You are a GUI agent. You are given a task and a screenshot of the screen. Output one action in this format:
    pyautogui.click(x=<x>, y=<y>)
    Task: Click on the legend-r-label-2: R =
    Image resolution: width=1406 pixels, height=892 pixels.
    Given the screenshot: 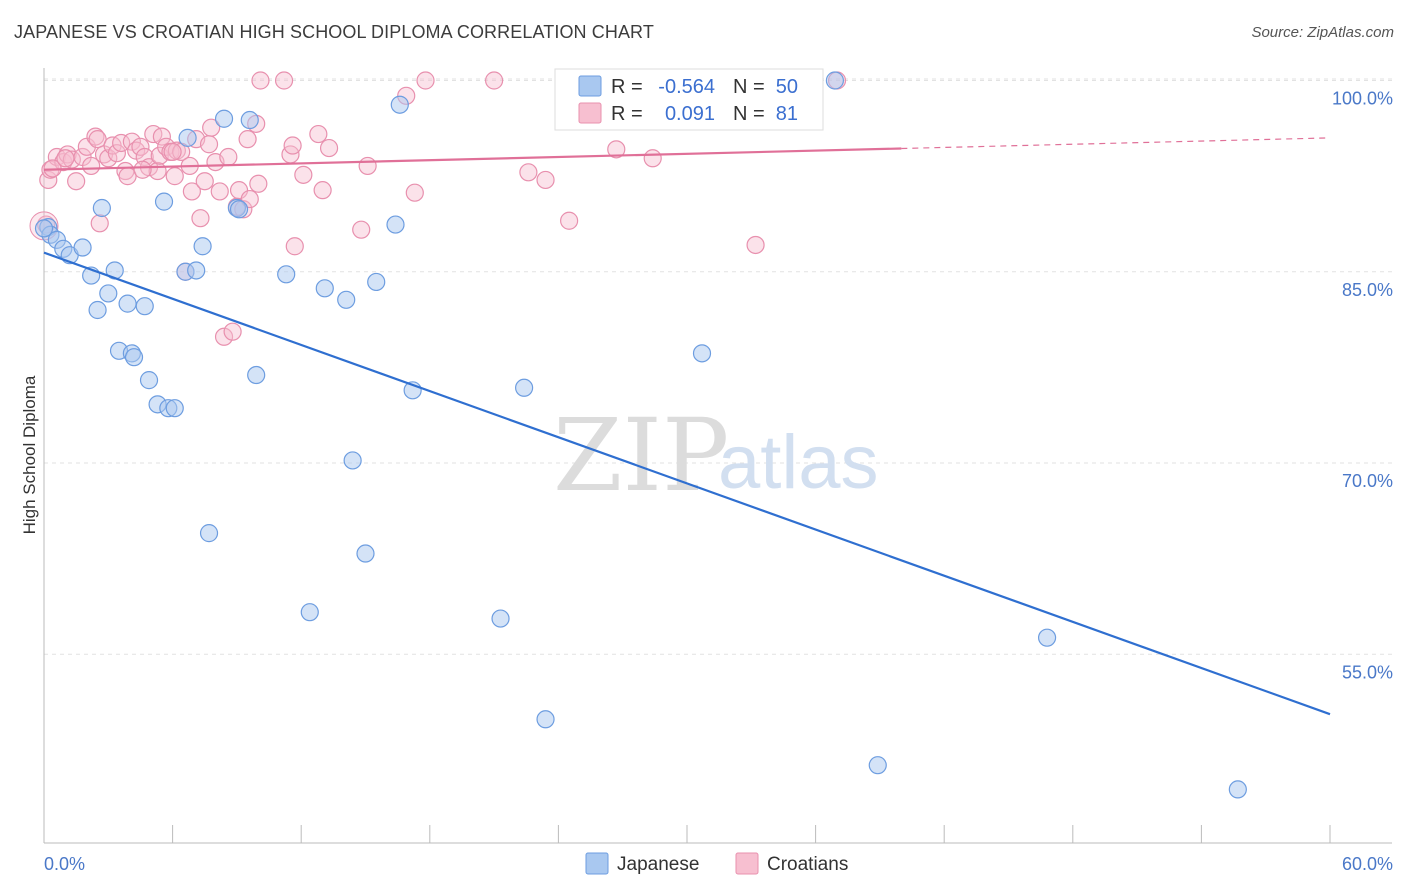 What is the action you would take?
    pyautogui.click(x=627, y=114)
    